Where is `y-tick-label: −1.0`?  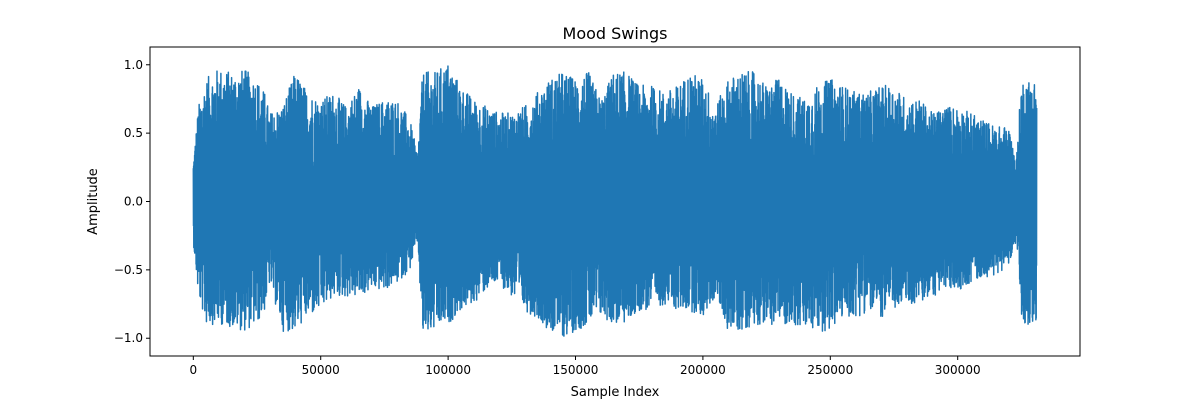
y-tick-label: −1.0 is located at coordinates (128, 338).